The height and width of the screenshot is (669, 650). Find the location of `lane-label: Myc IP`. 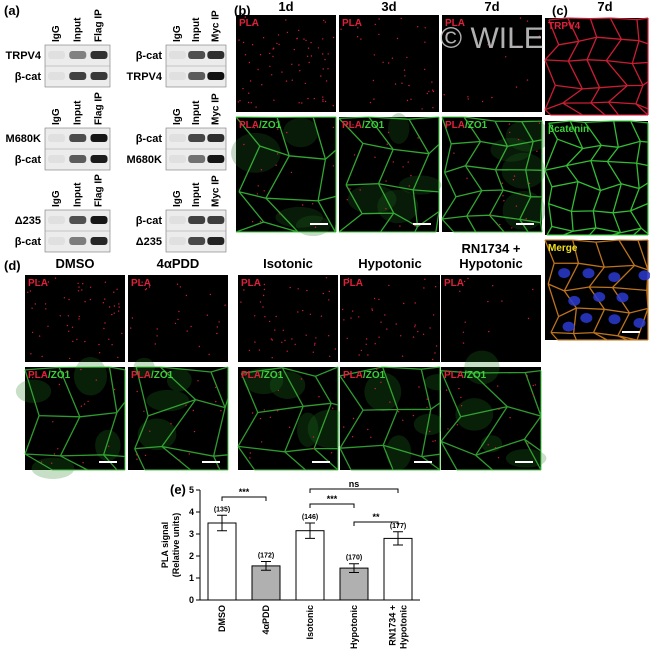

lane-label: Myc IP is located at coordinates (215, 191).